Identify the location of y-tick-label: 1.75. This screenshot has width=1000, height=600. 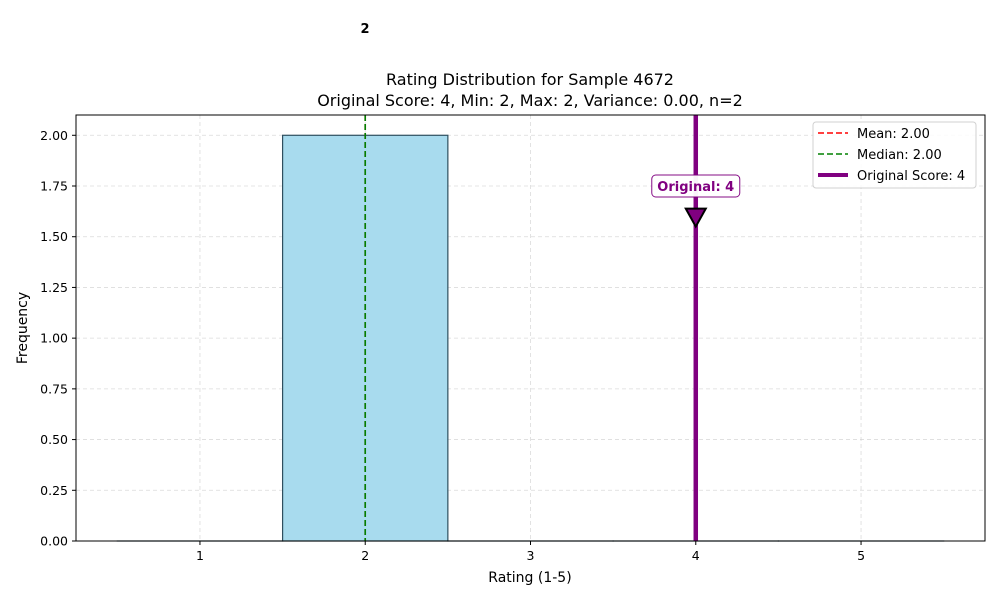
(54, 186).